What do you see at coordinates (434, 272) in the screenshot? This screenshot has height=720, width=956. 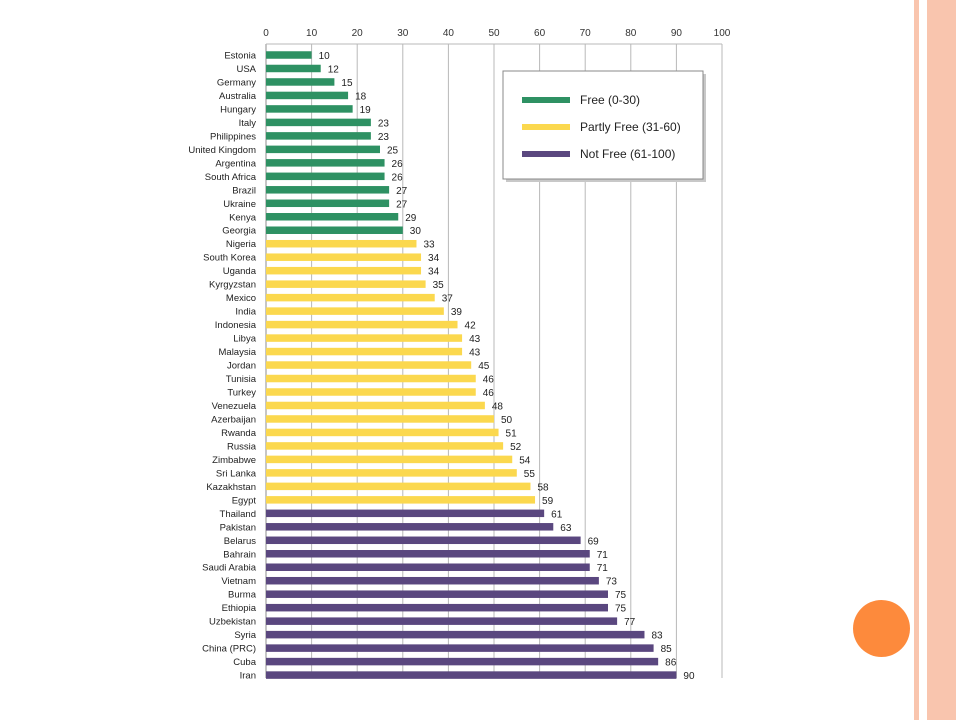 I see `data-label: 34` at bounding box center [434, 272].